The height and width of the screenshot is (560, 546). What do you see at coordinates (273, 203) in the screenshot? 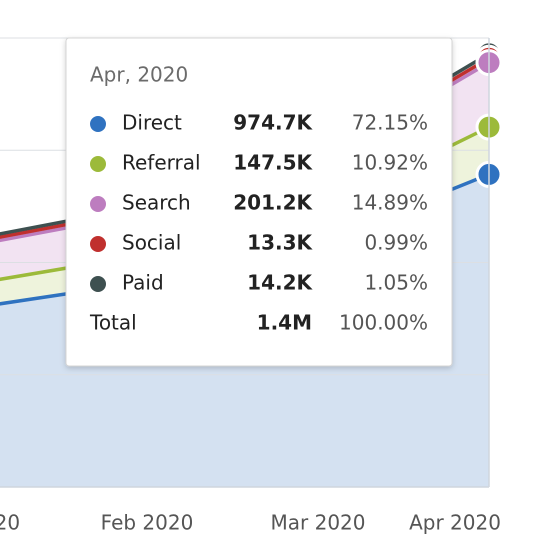
I see `series-value: 201.2K` at bounding box center [273, 203].